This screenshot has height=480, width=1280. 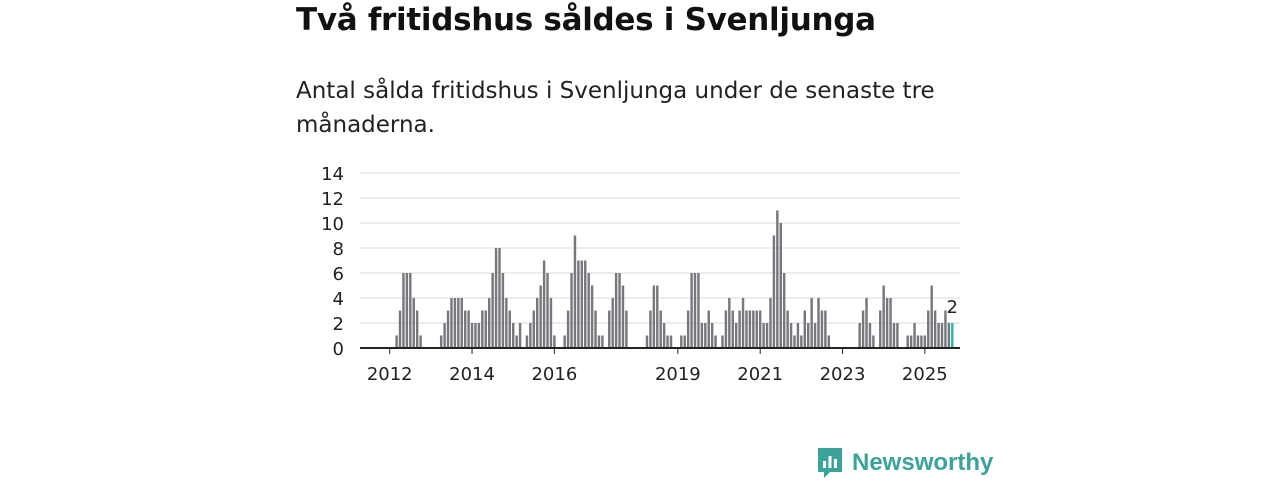 I want to click on brand-name: Newsworthy, so click(x=923, y=462).